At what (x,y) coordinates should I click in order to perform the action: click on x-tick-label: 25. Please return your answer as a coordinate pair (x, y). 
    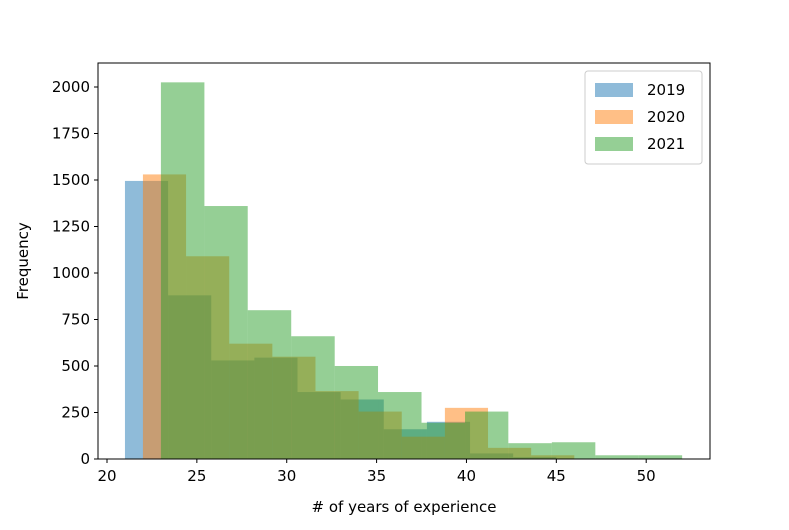
    Looking at the image, I should click on (196, 476).